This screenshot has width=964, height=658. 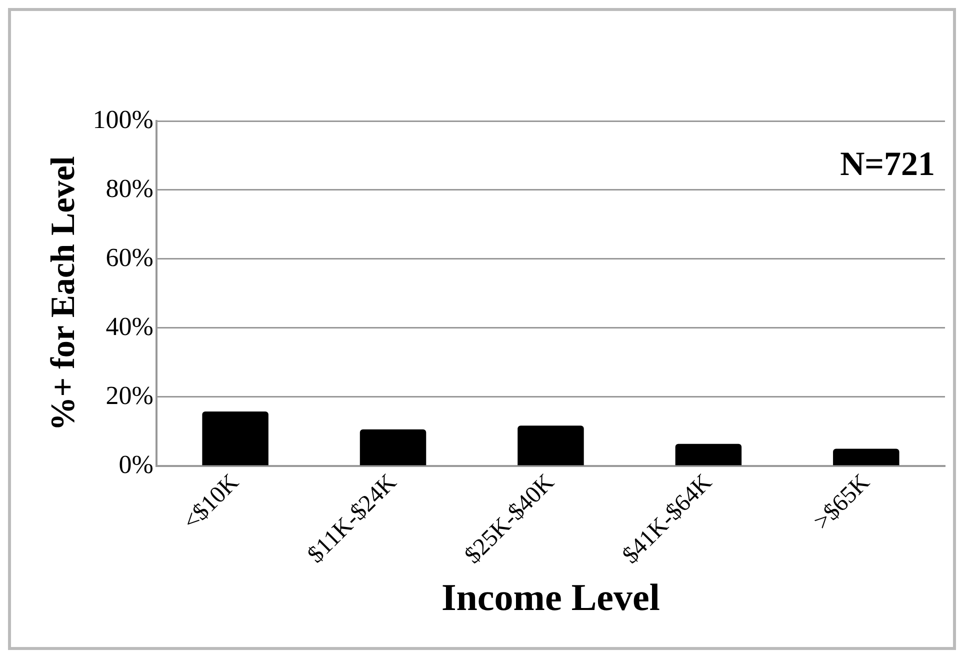 What do you see at coordinates (63, 293) in the screenshot?
I see `y-axis-title: %+ for Each Level` at bounding box center [63, 293].